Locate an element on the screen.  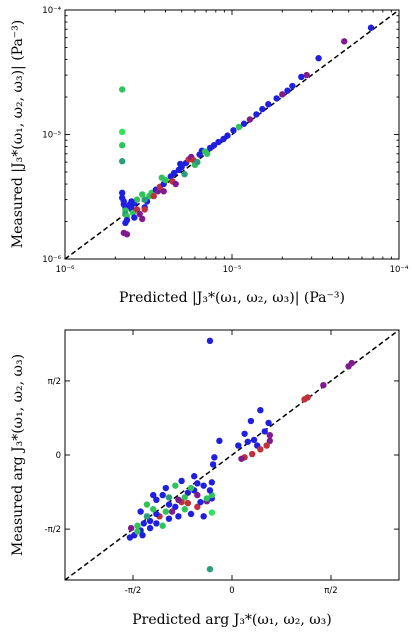
magnitude-x-tick-label: 10⁻⁶ is located at coordinates (65, 270).